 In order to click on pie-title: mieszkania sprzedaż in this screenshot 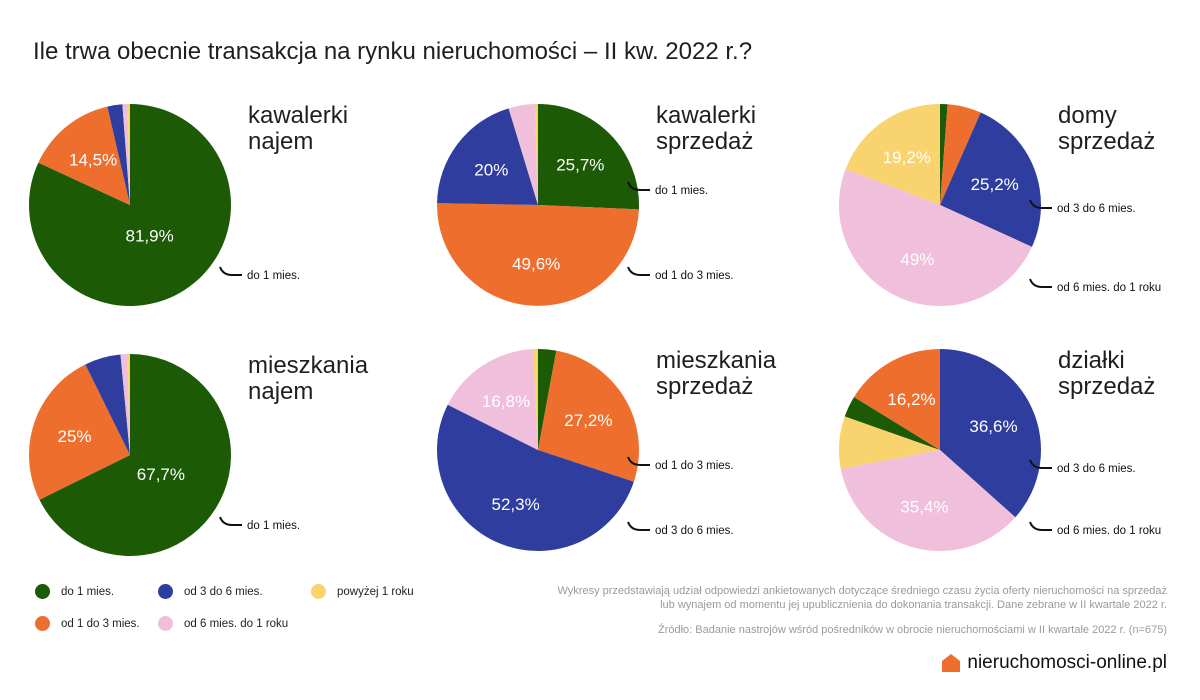, I will do `click(716, 374)`.